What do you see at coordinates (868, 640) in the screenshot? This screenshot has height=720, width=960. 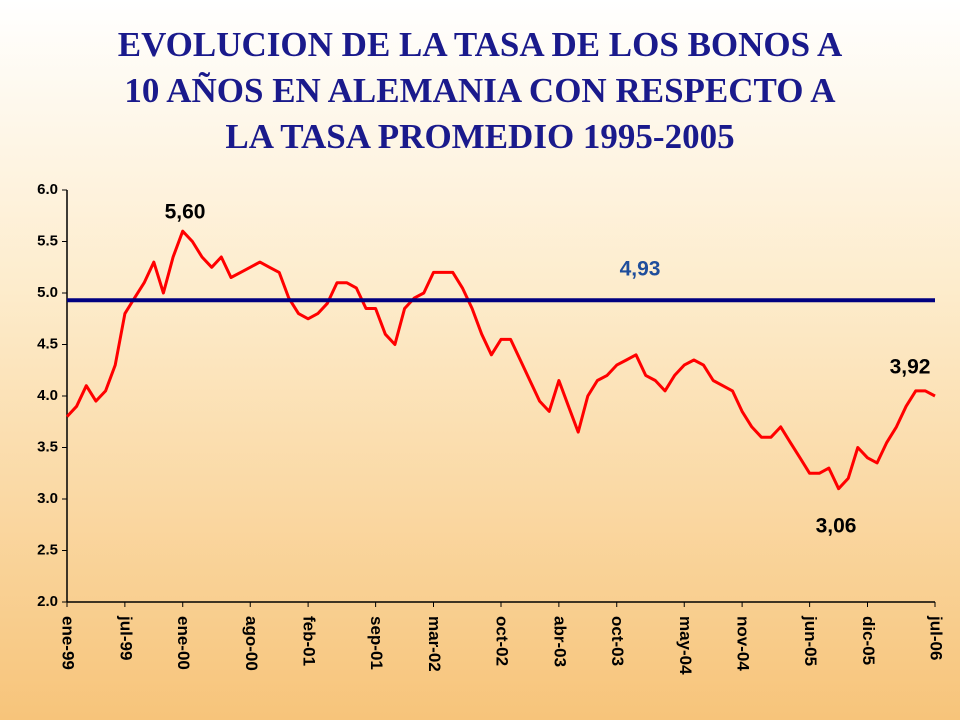 I see `x-tick-label: dic-05` at bounding box center [868, 640].